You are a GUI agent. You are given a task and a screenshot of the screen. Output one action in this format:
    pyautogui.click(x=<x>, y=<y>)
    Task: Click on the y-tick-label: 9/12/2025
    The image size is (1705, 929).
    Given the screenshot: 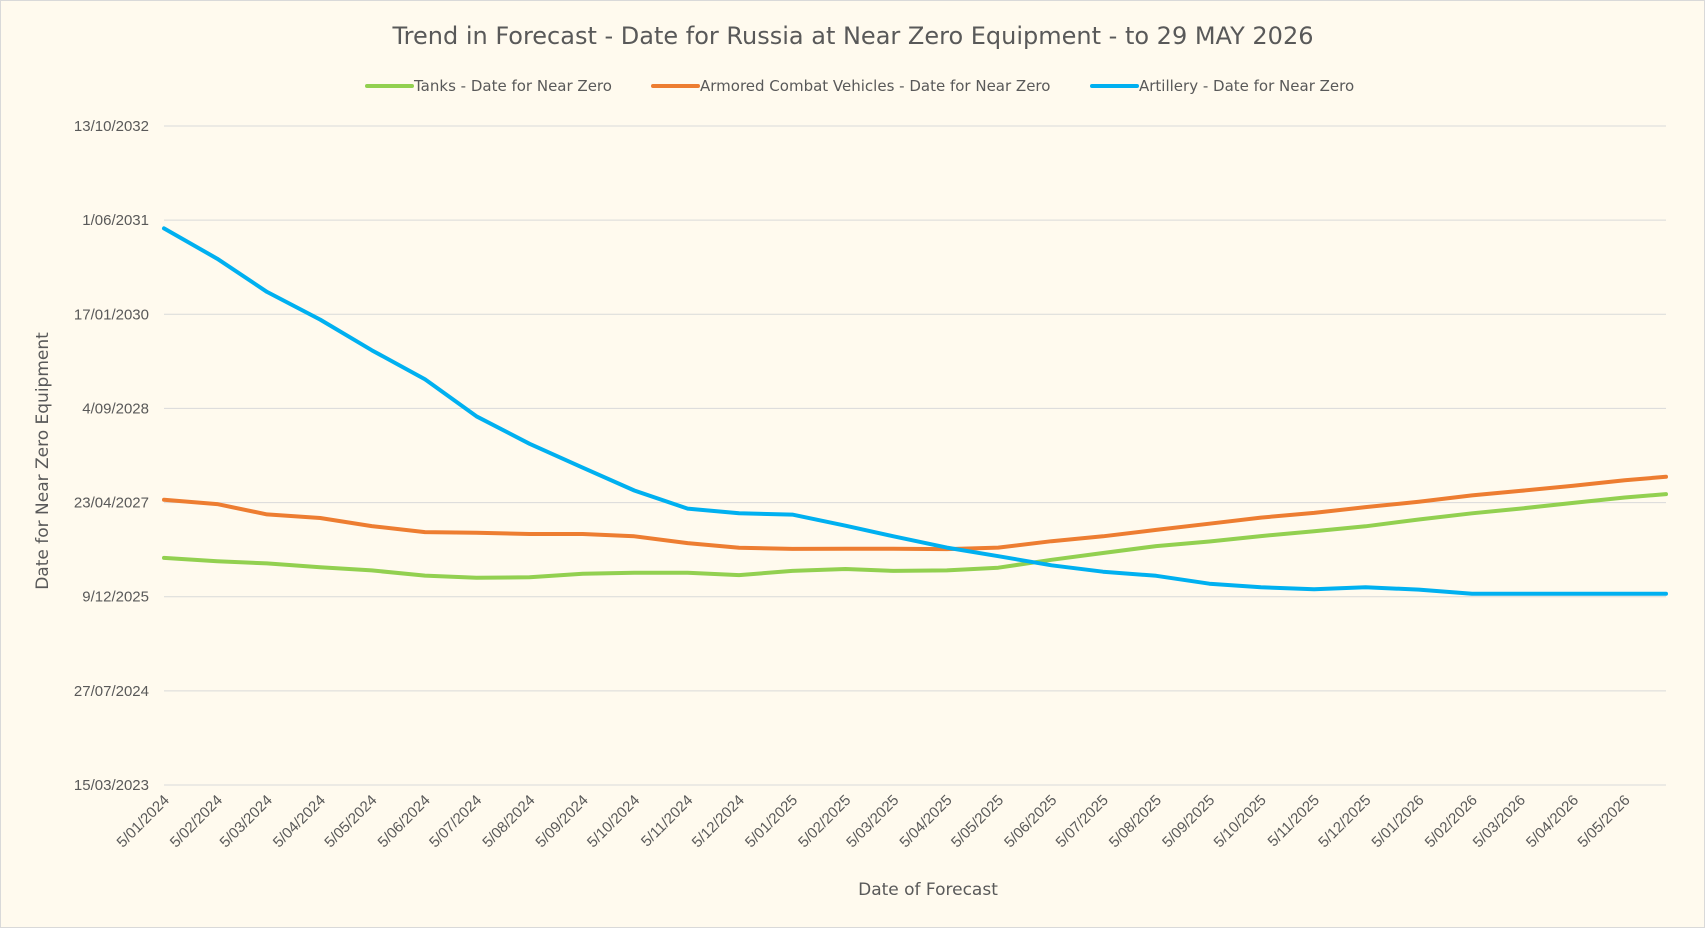 What is the action you would take?
    pyautogui.click(x=115, y=597)
    